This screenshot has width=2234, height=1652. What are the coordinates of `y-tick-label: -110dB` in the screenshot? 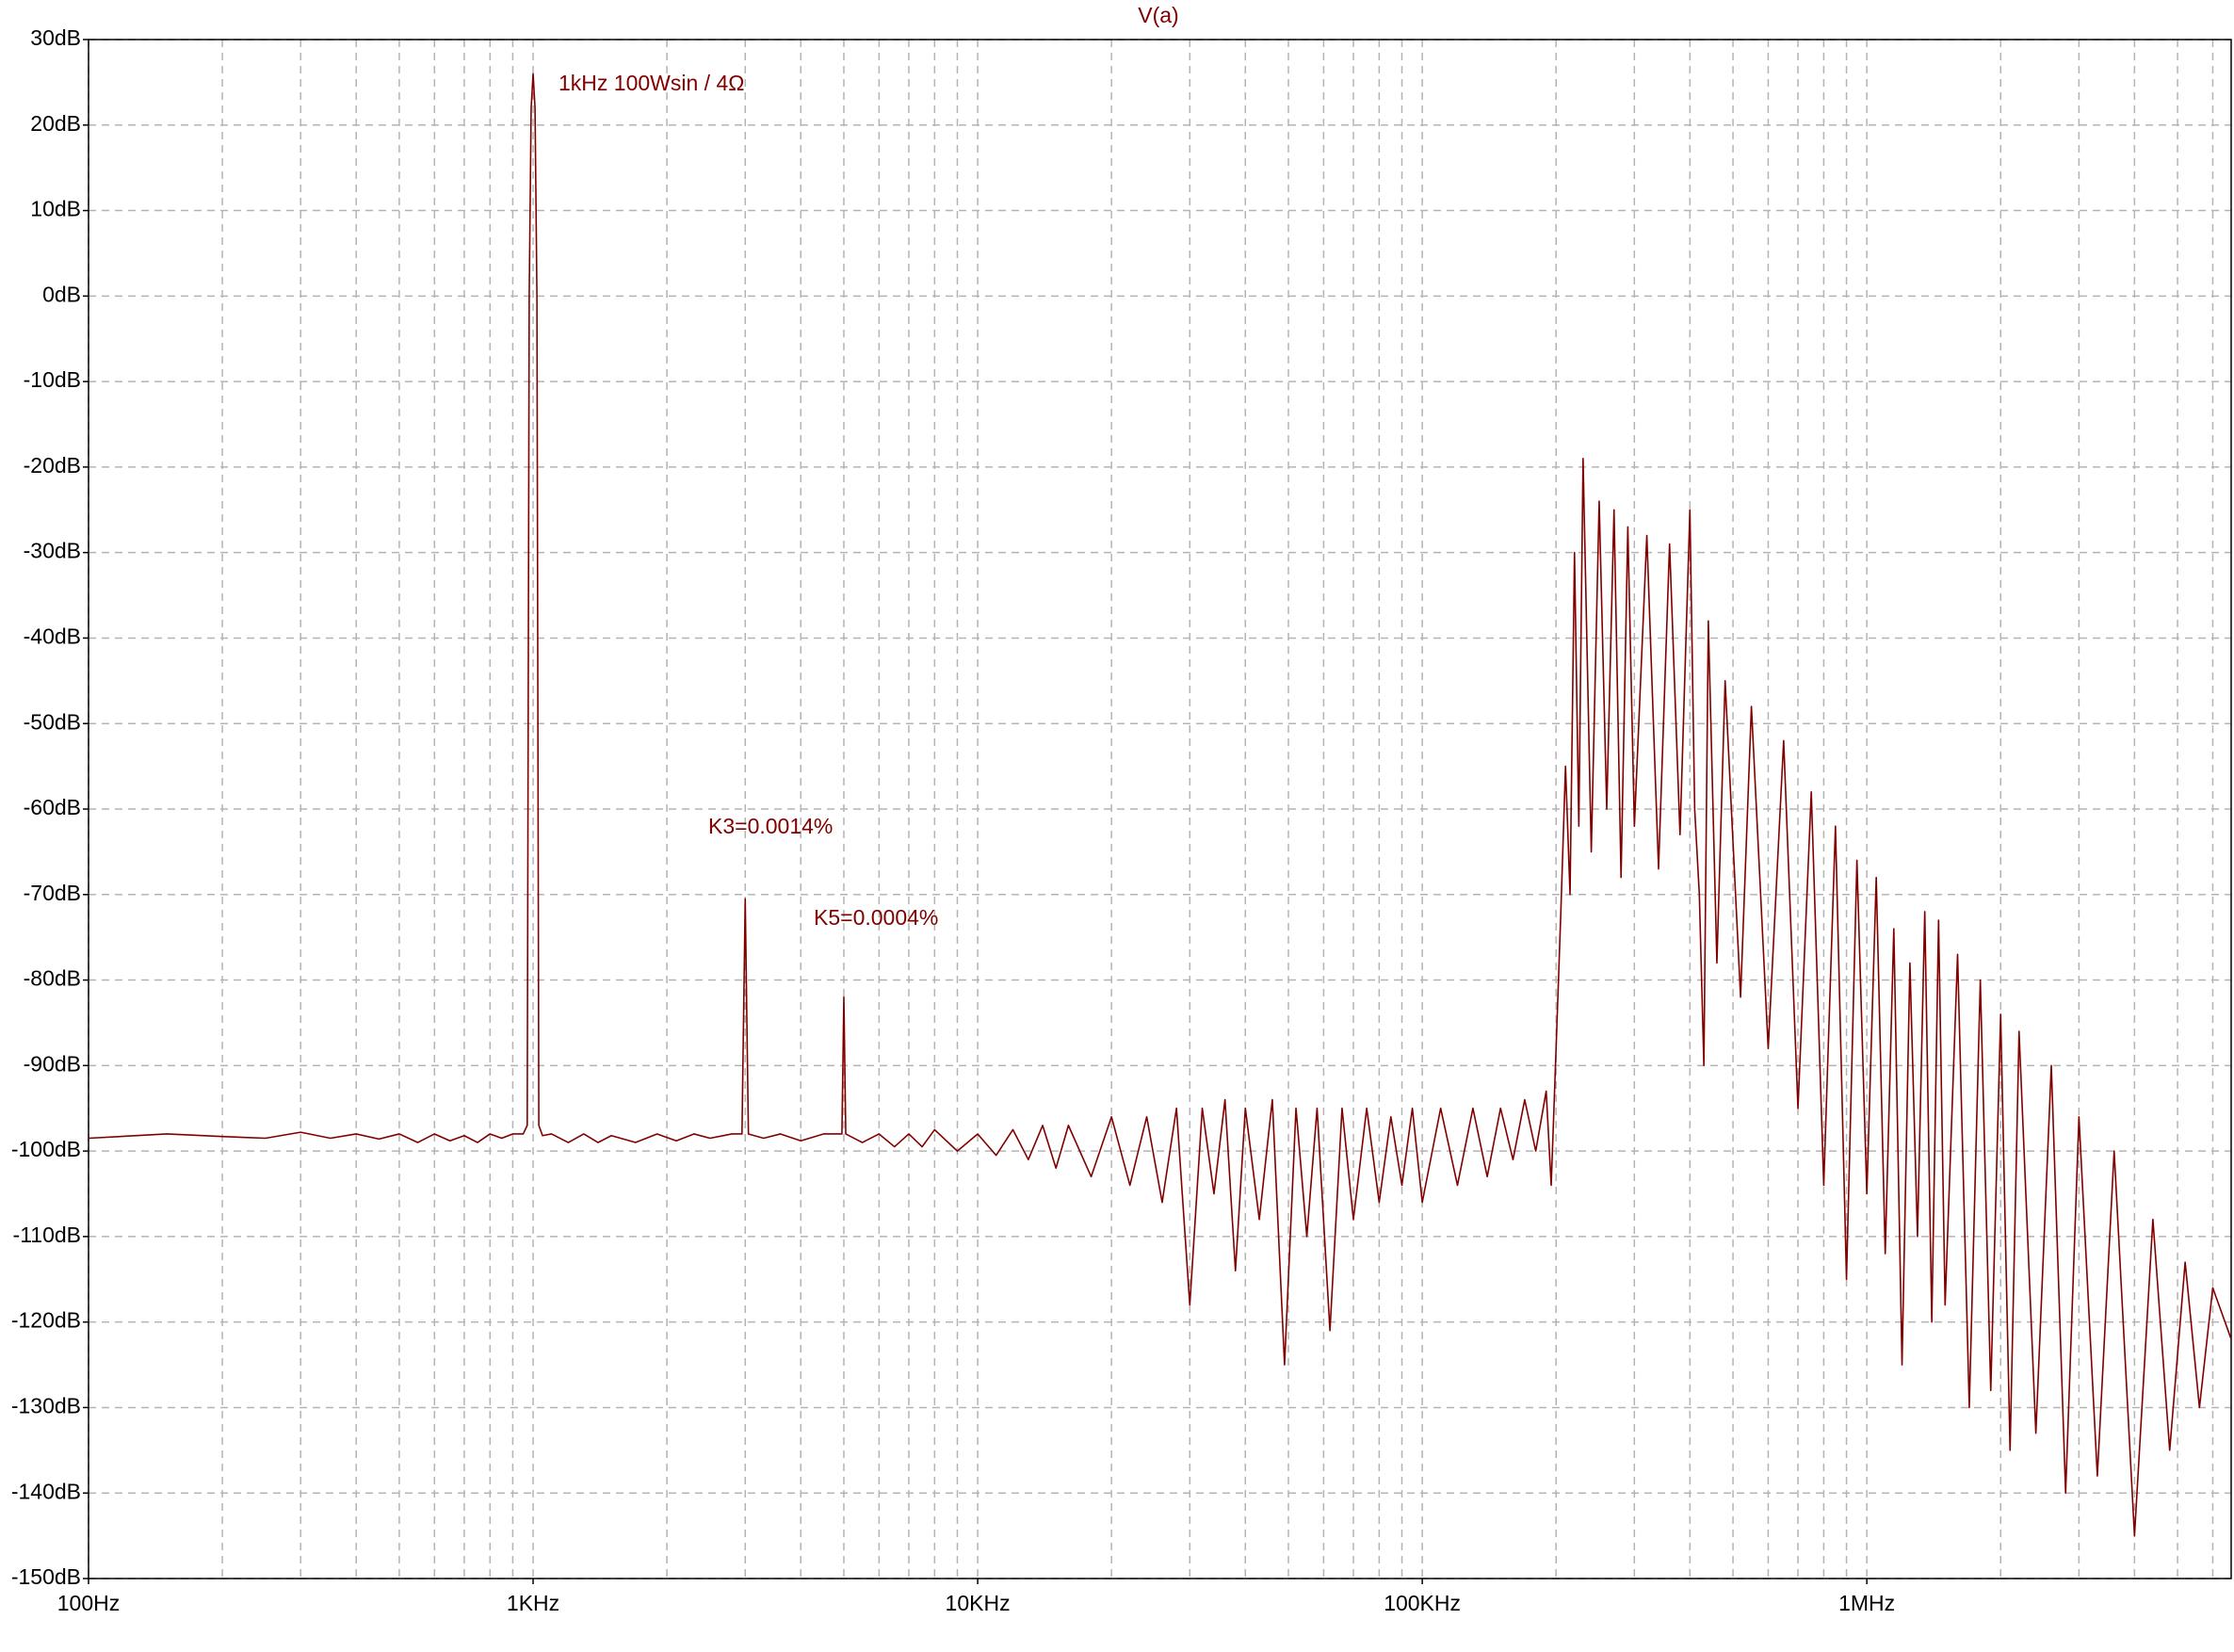 It's located at (47, 1235).